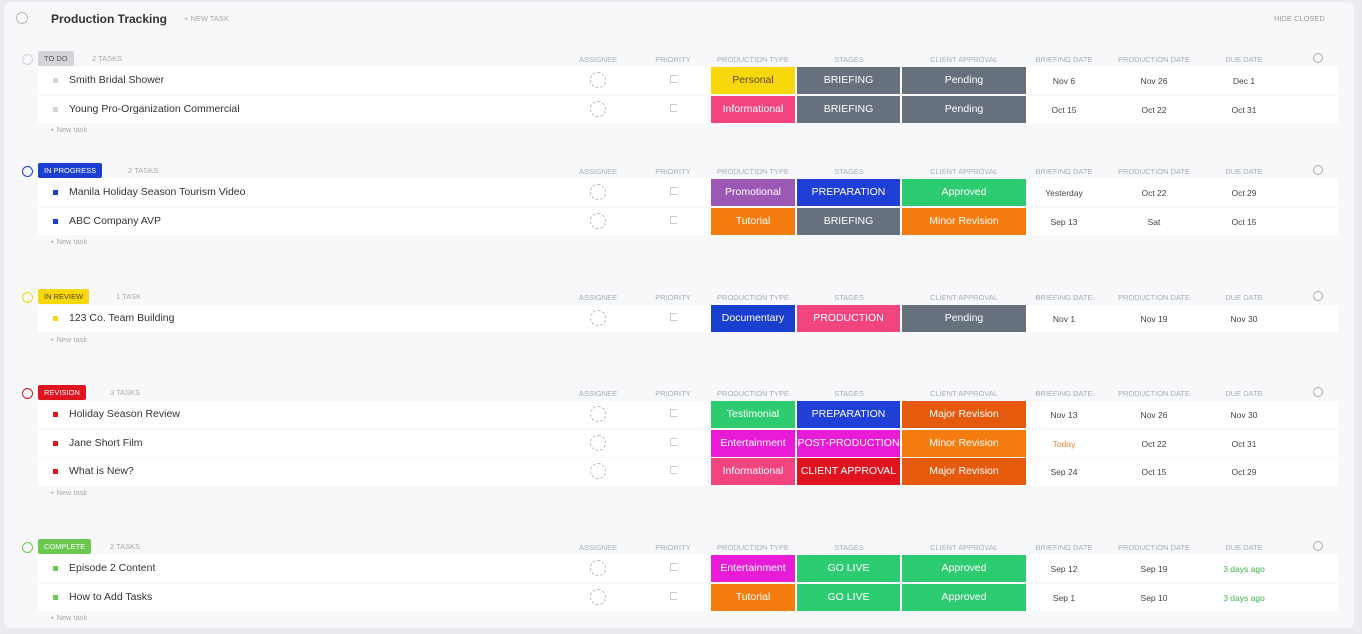  Describe the element at coordinates (154, 108) in the screenshot. I see `task-name: Young Pro-Organization Commercial` at that location.